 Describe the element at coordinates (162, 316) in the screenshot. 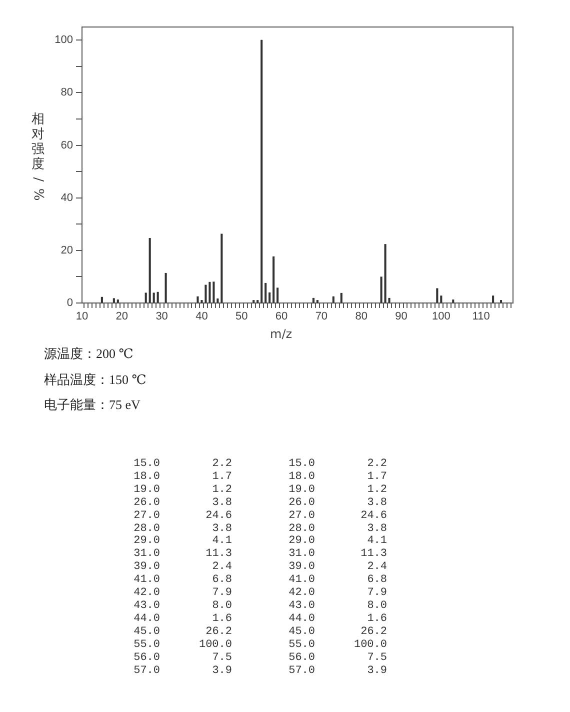

I see `x-tick-label: 30` at that location.